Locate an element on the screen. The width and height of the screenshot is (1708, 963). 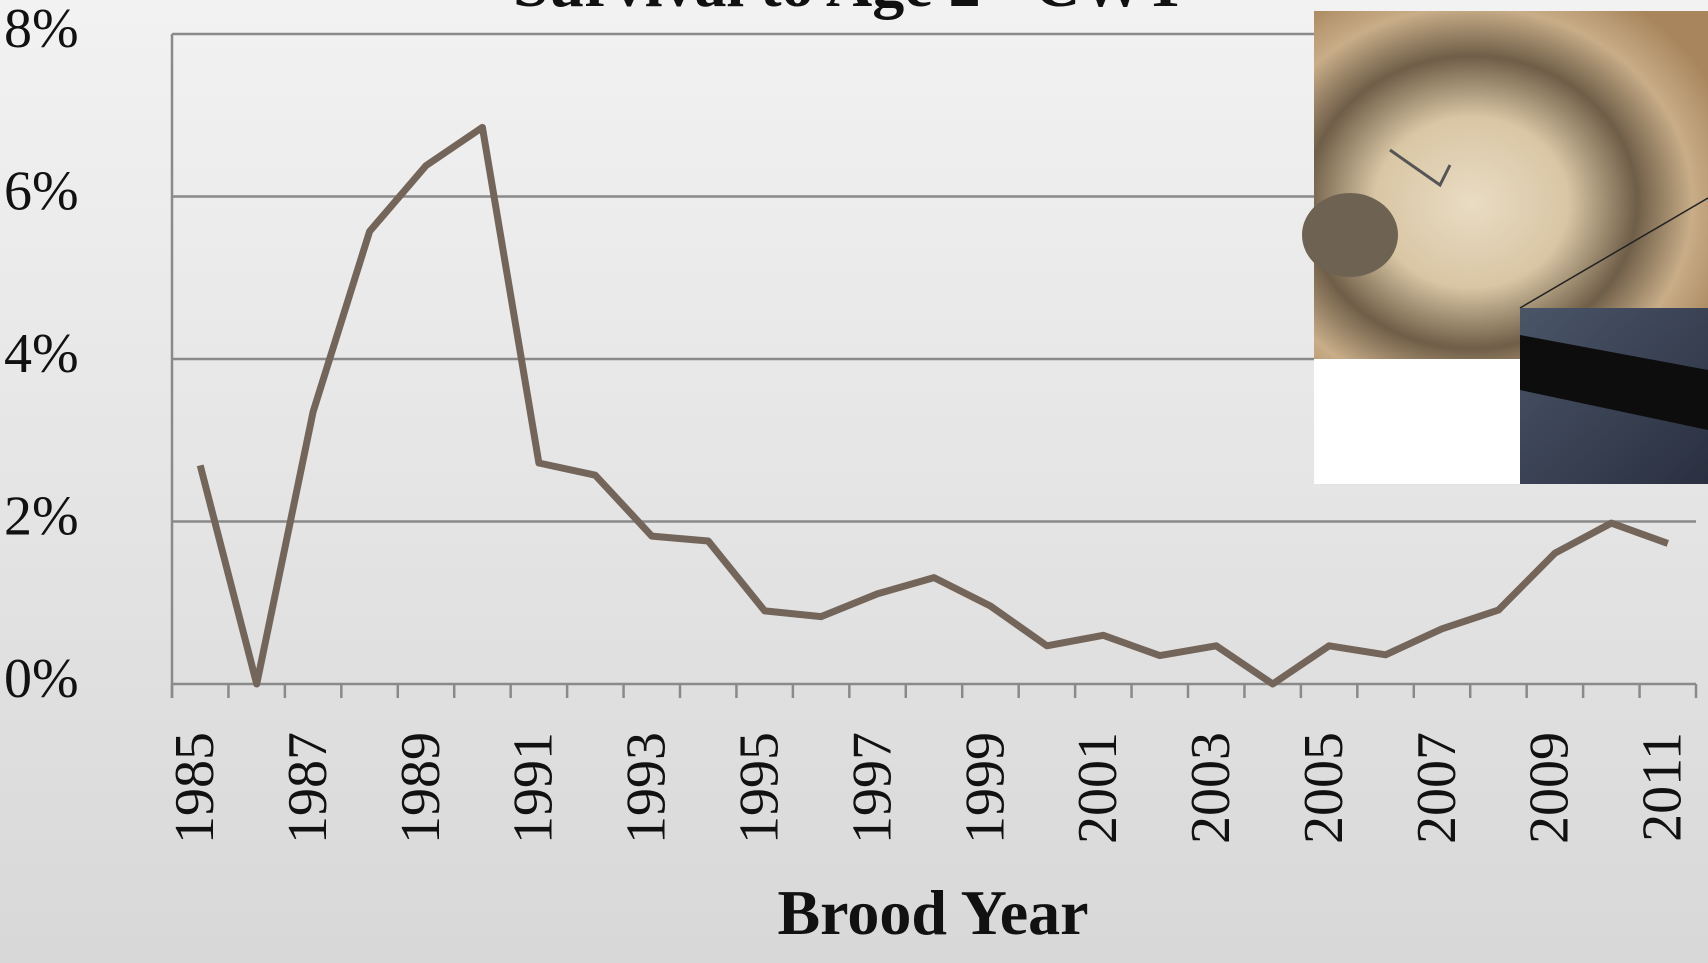
photo-frame is located at coordinates (1417, 421).